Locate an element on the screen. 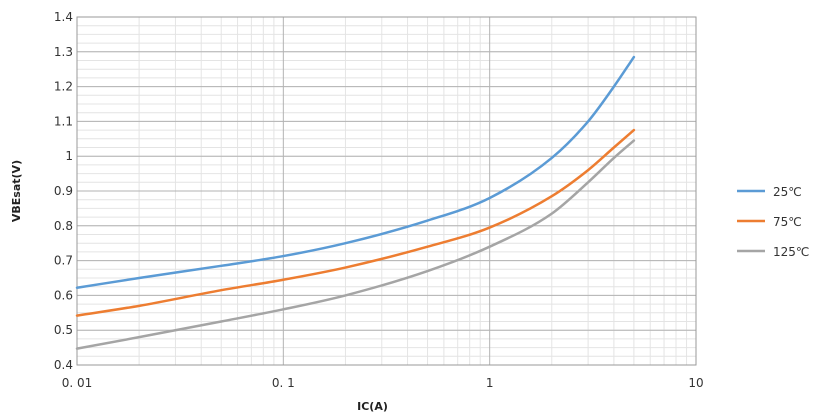  legend: 25℃ 75℃ 125℃ is located at coordinates (773, 222).